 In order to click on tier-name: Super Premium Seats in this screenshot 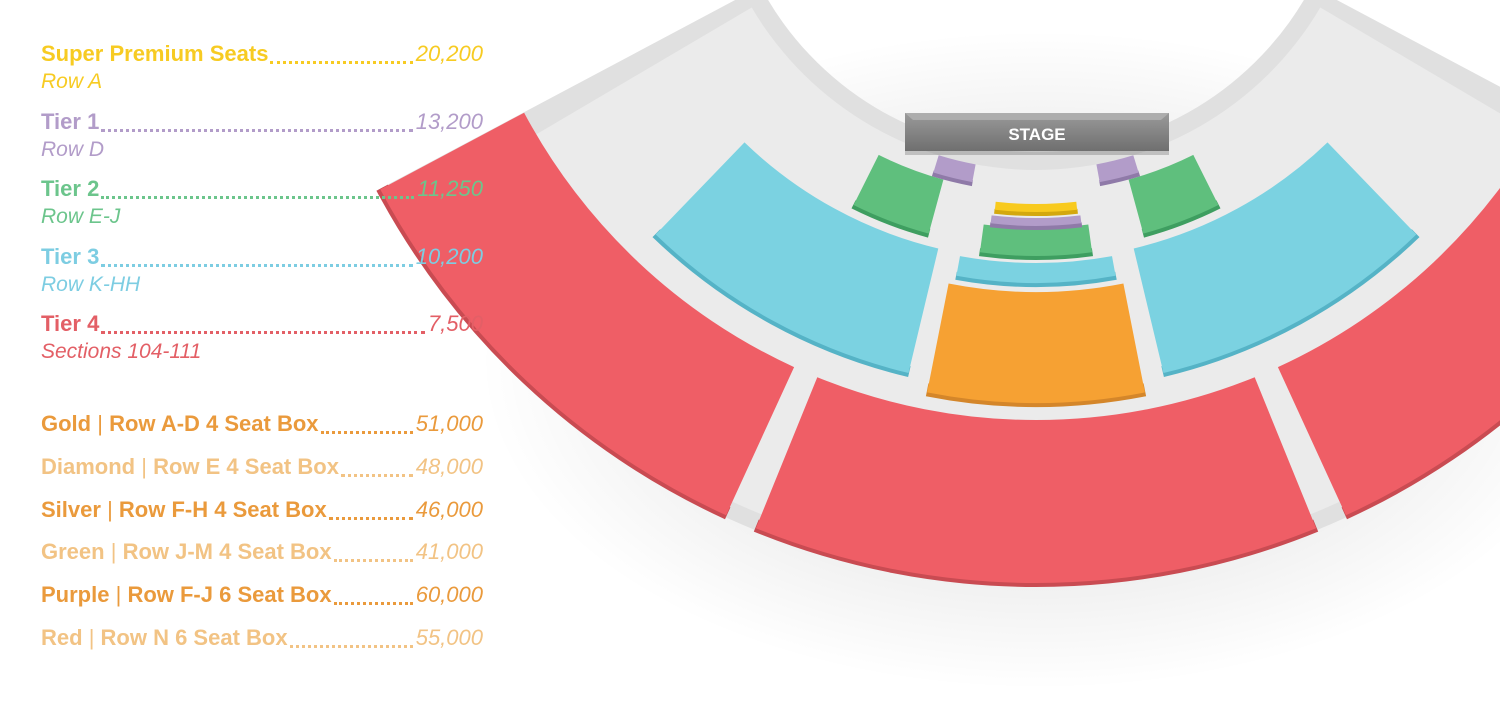, I will do `click(155, 53)`.